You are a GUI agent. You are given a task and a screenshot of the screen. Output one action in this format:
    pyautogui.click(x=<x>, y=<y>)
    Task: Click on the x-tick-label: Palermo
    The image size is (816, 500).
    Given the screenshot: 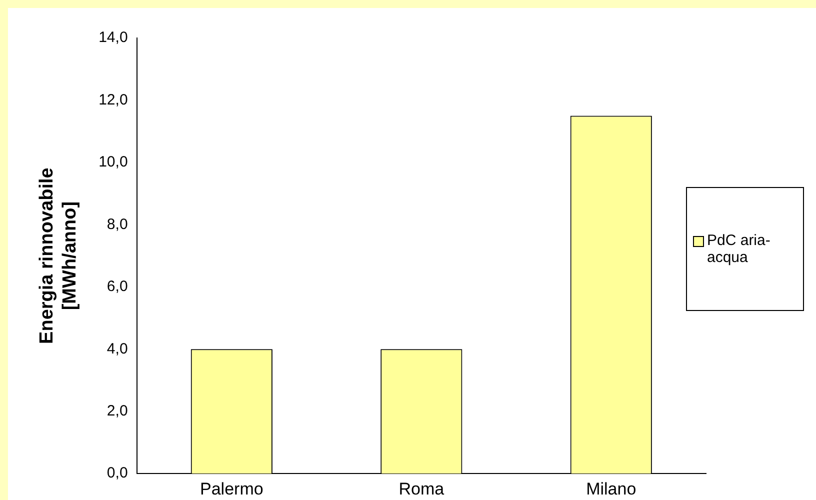 What is the action you would take?
    pyautogui.click(x=232, y=488)
    